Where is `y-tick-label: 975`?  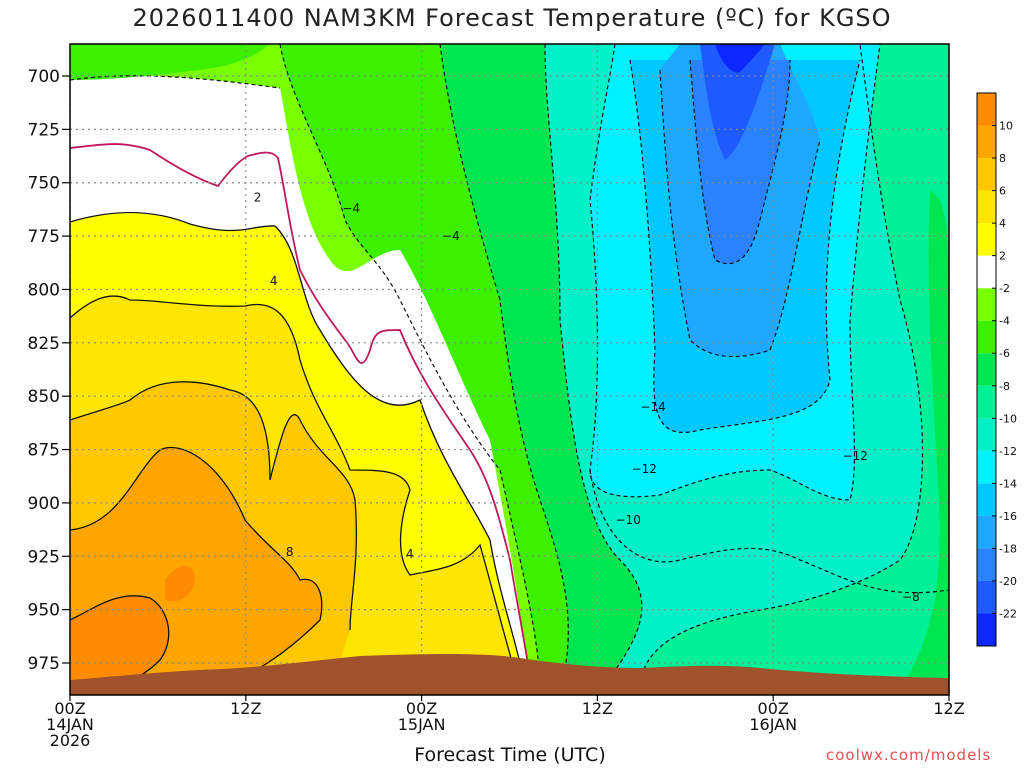
y-tick-label: 975 is located at coordinates (44, 664).